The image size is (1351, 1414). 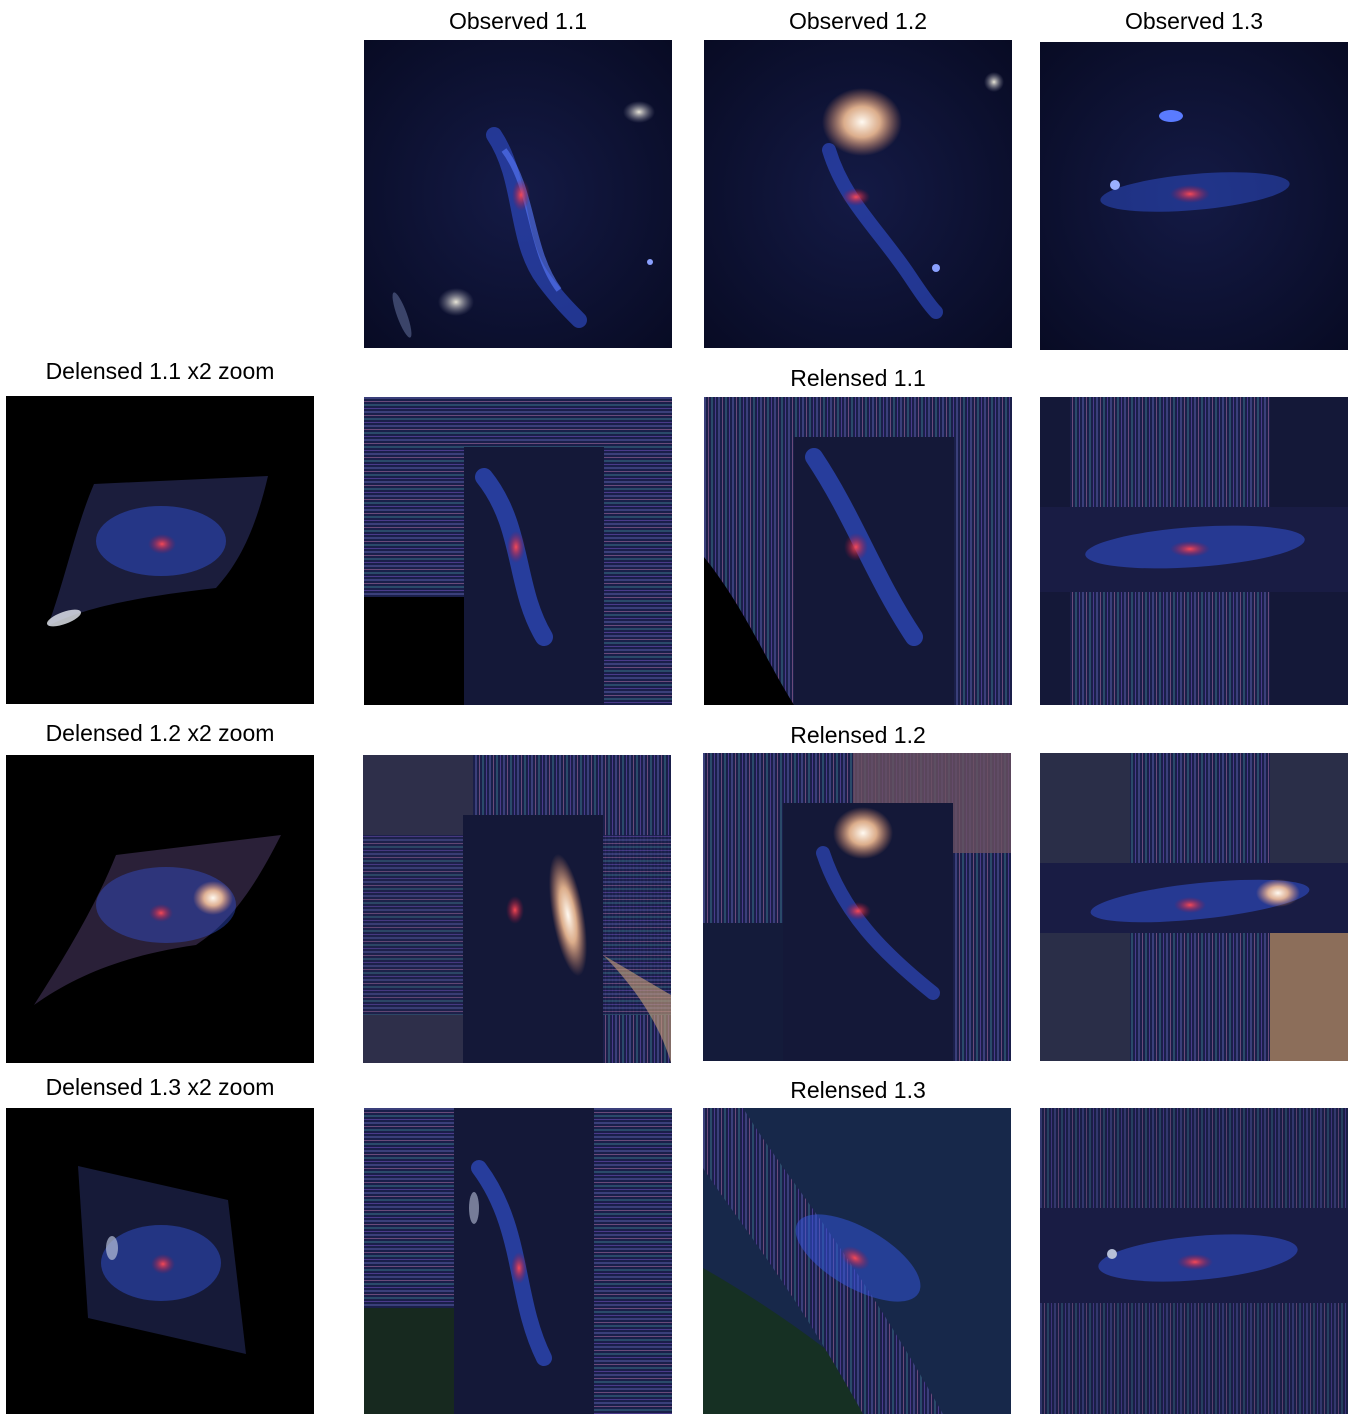 What do you see at coordinates (858, 378) in the screenshot?
I see `label-relensed-1-1: Relensed 1.1` at bounding box center [858, 378].